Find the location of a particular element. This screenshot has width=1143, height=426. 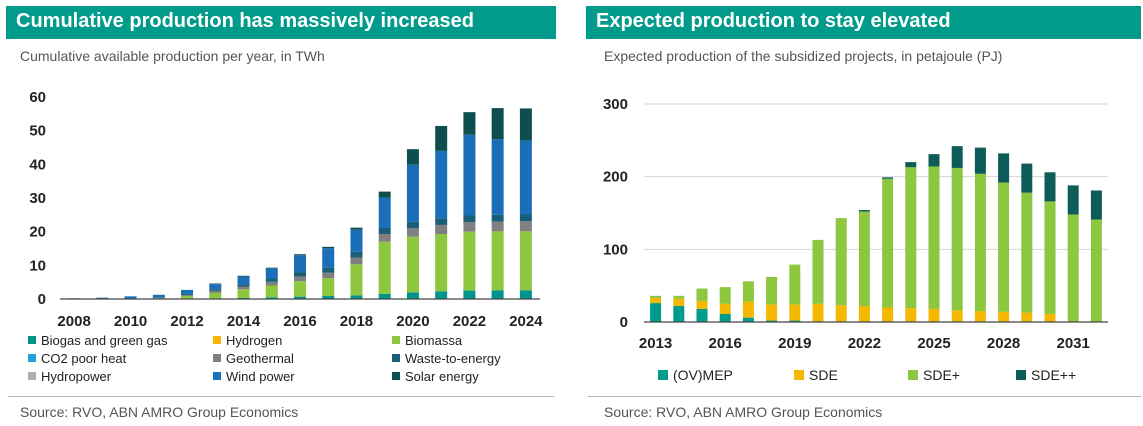

left-legend-label: Geothermal is located at coordinates (260, 358).